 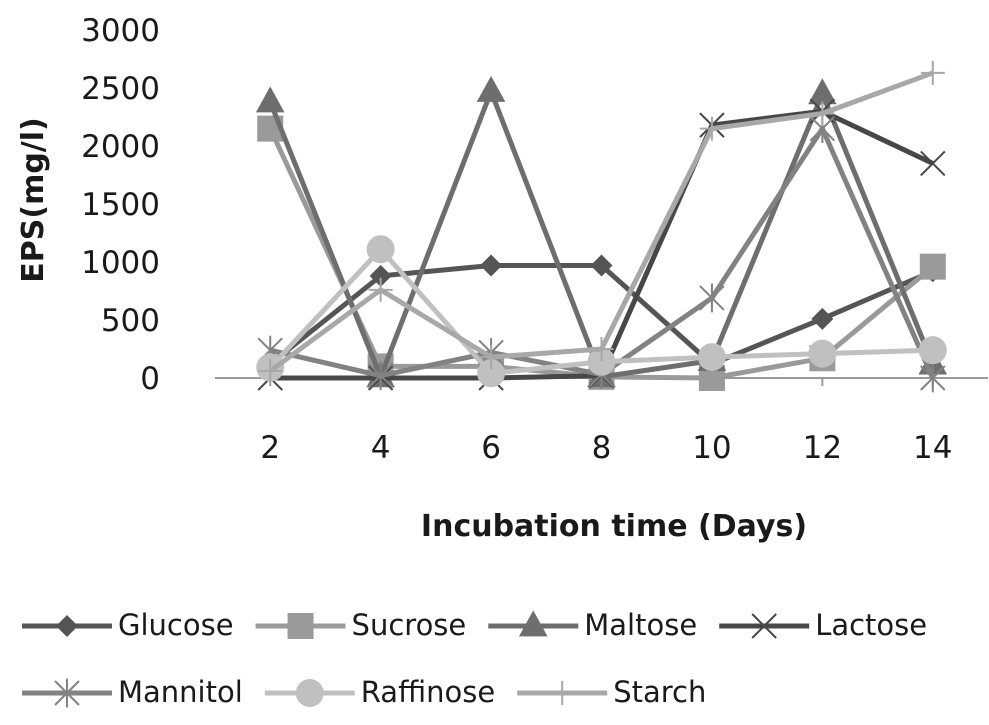 What do you see at coordinates (659, 692) in the screenshot?
I see `legend-label: Starch` at bounding box center [659, 692].